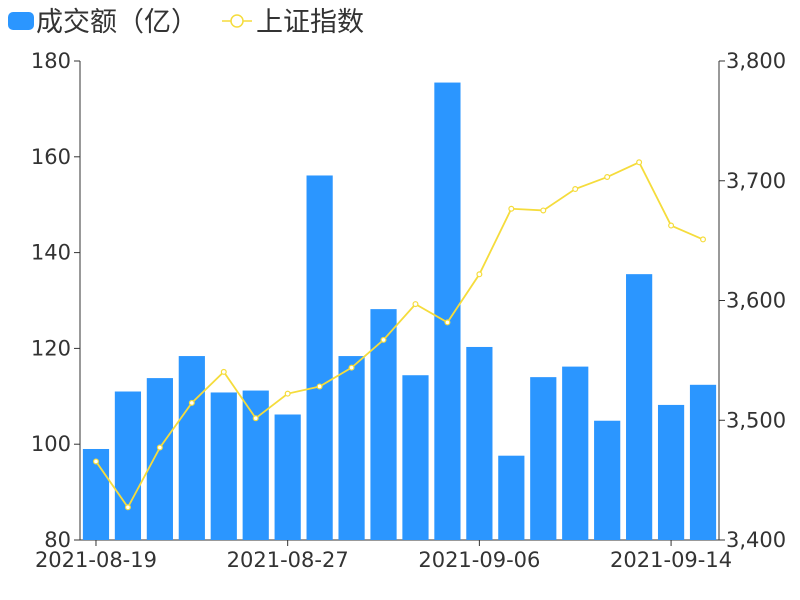 The height and width of the screenshot is (600, 800). Describe the element at coordinates (756, 420) in the screenshot. I see `y-right-tick-label: 3,500` at that location.